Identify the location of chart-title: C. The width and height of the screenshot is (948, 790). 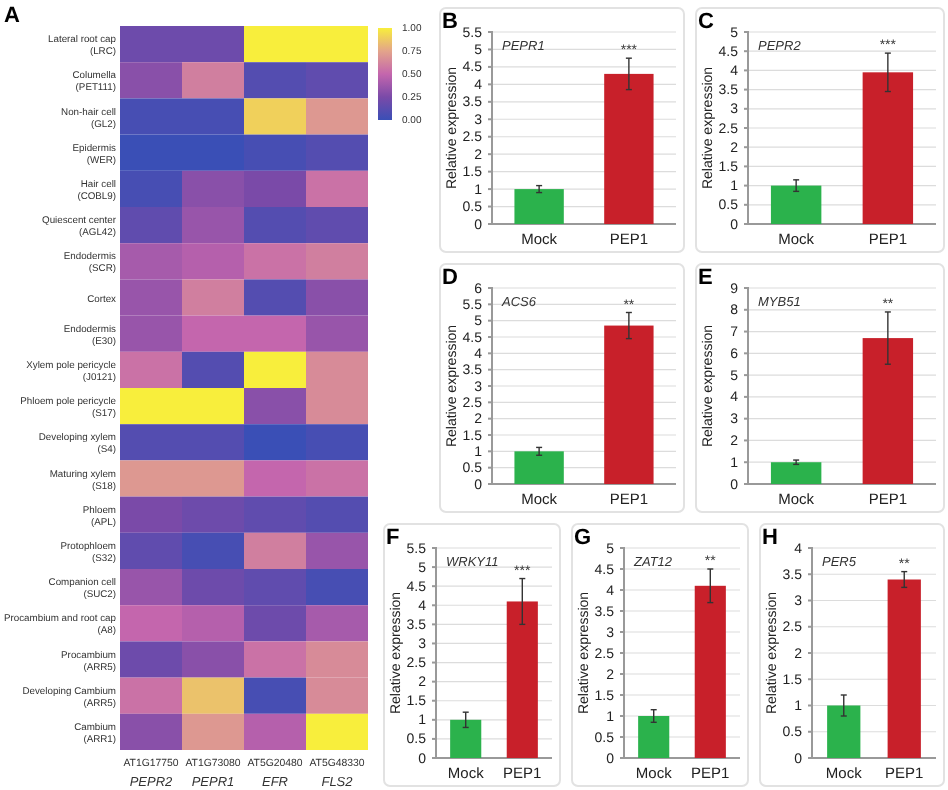
(706, 22).